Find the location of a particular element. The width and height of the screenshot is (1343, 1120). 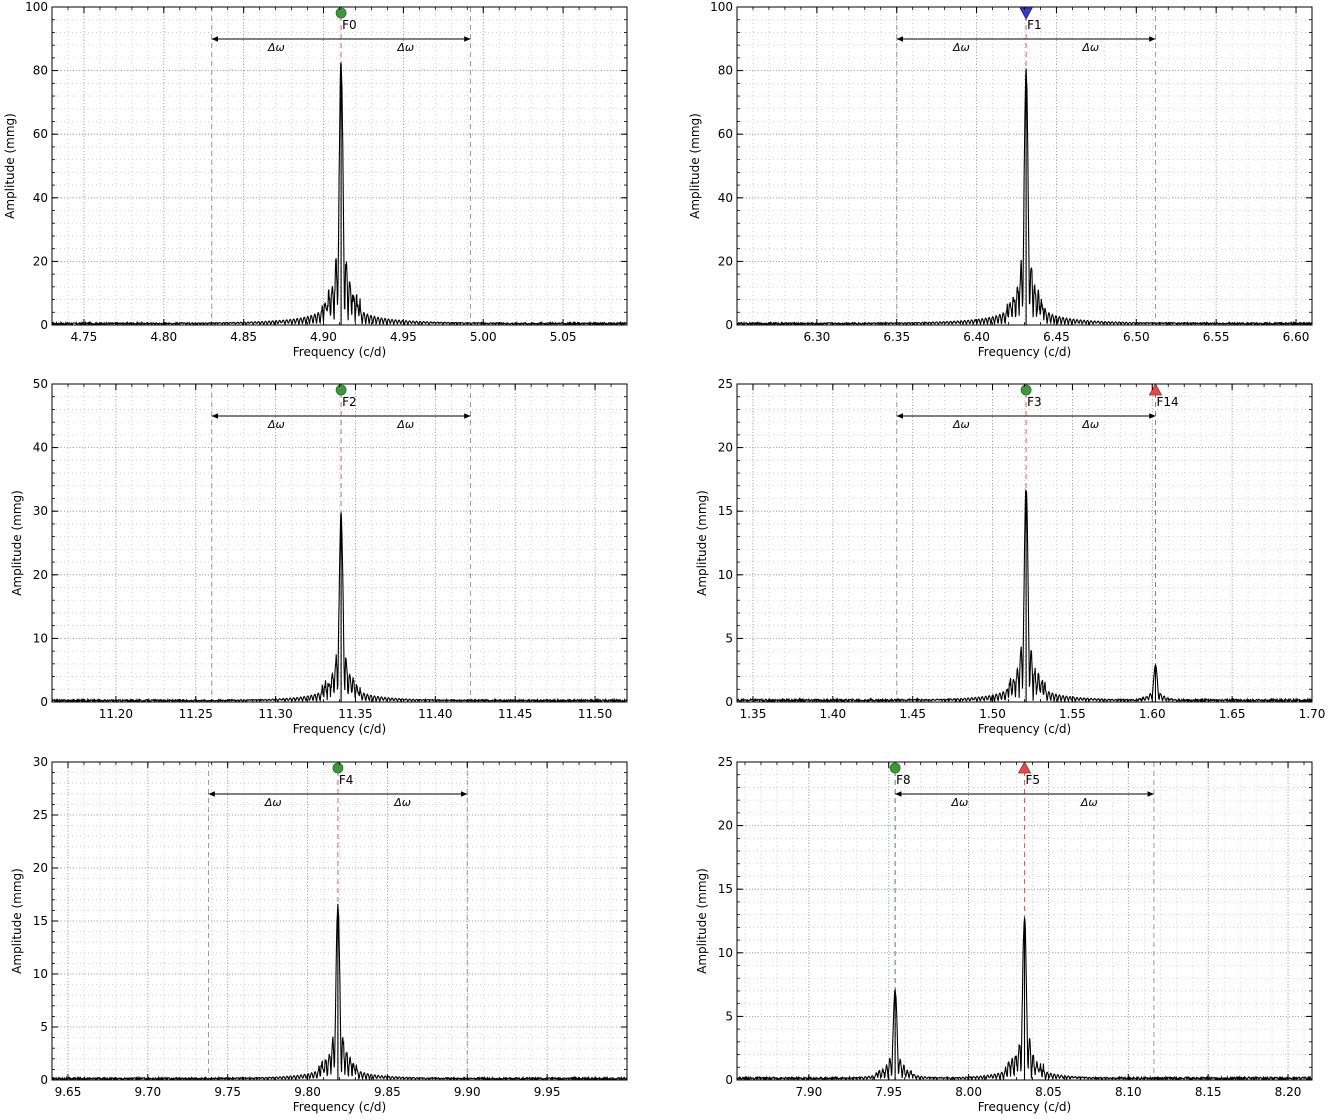

x-tick-label: 6.50 is located at coordinates (1136, 337).